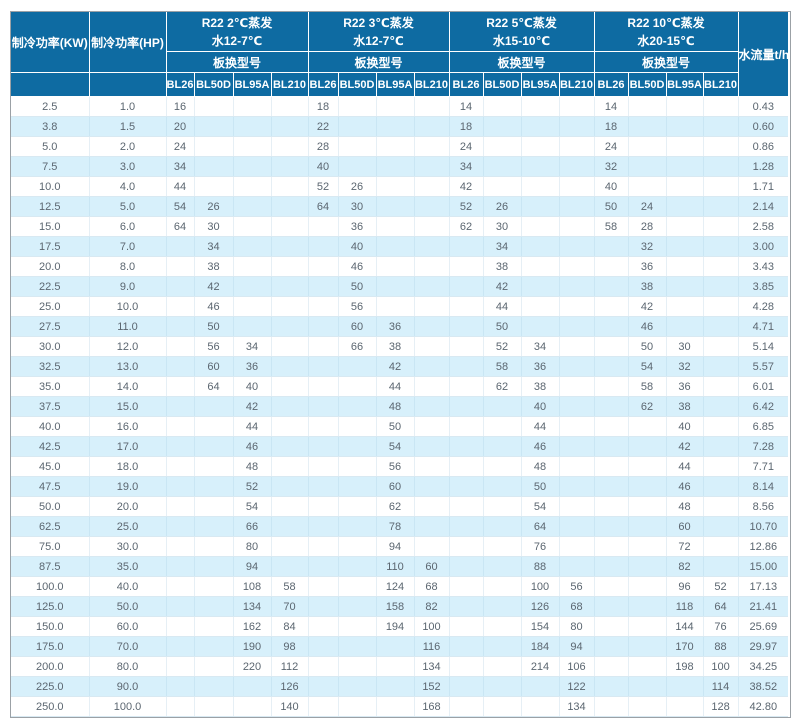 This screenshot has width=800, height=723. What do you see at coordinates (400, 686) in the screenshot?
I see `table-row: 225.0 90.0 126 152 122 114 38.52` at bounding box center [400, 686].